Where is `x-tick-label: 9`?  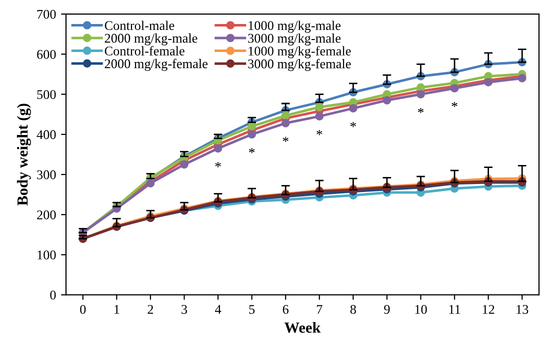
x-tick-label: 9 is located at coordinates (387, 309).